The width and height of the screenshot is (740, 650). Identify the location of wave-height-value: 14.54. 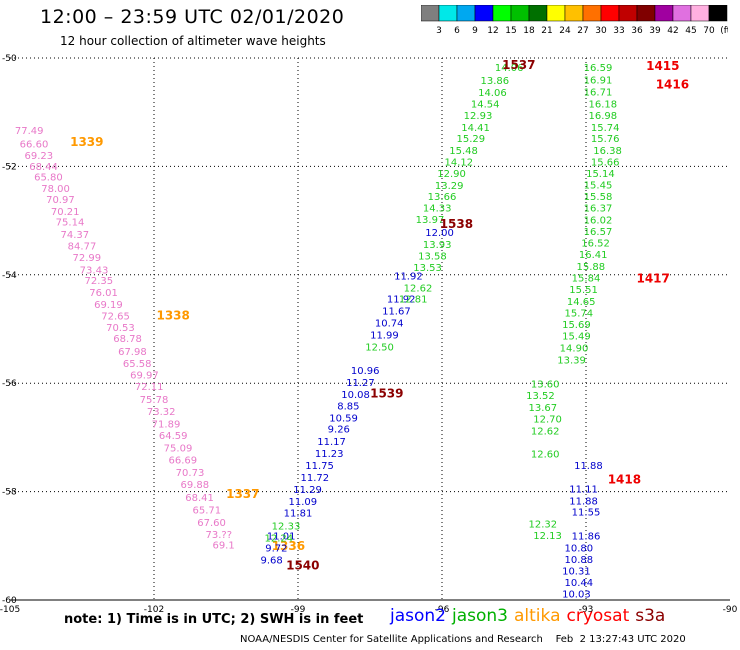
(485, 105).